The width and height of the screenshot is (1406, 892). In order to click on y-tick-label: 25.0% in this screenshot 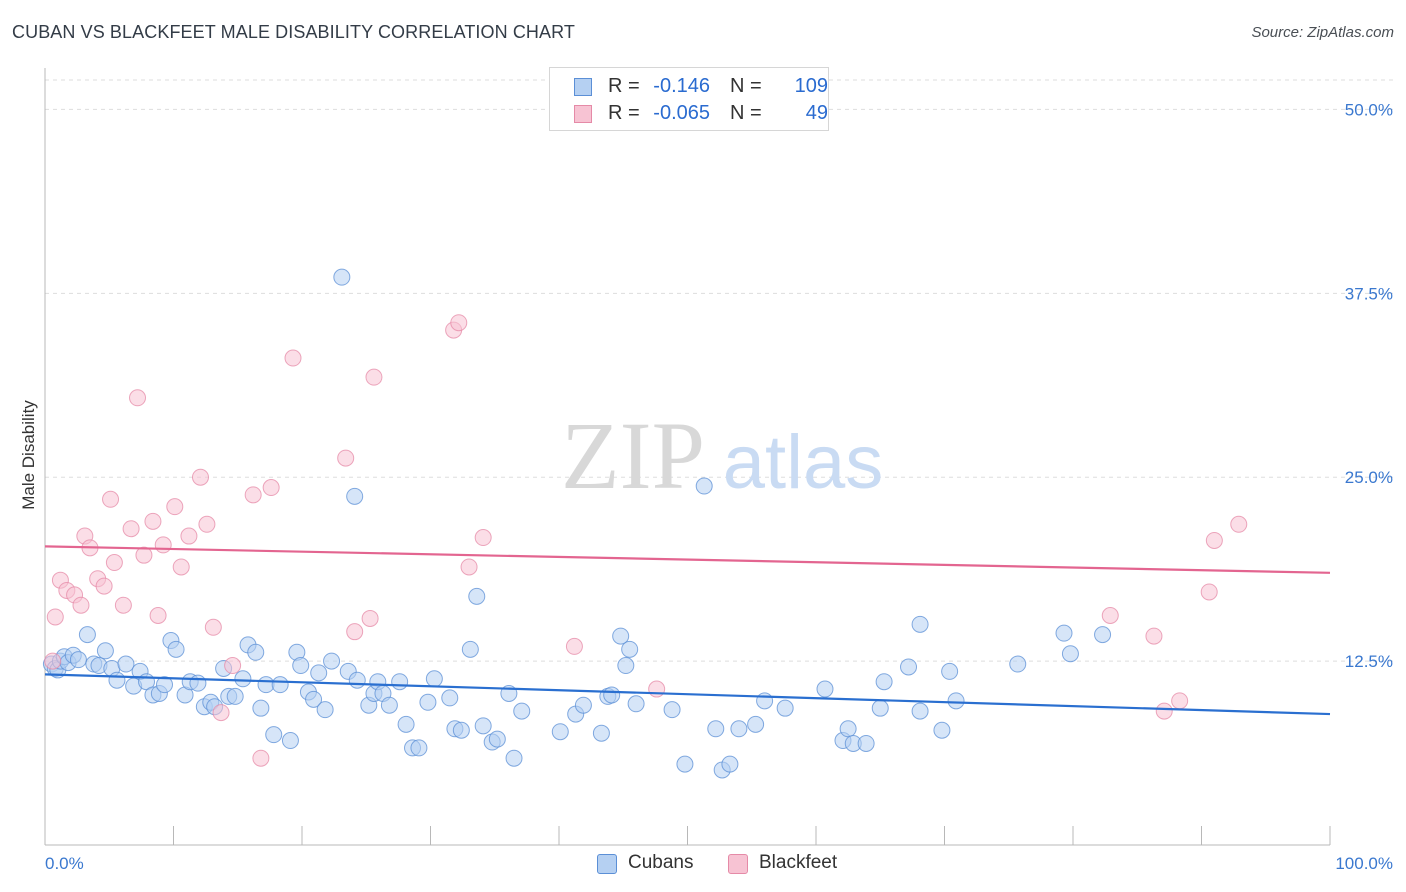, I will do `click(1369, 477)`.